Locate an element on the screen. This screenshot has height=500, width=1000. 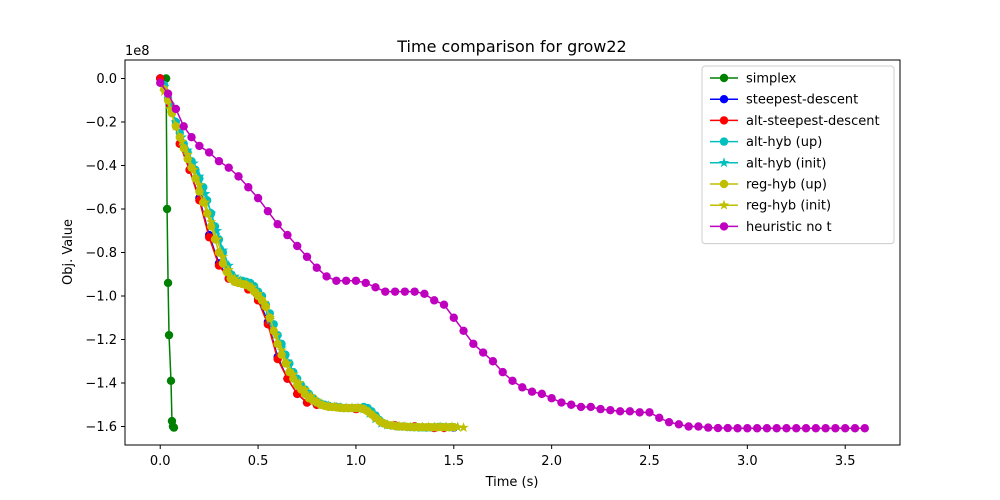
y-tick-label: −0.8 is located at coordinates (101, 253).